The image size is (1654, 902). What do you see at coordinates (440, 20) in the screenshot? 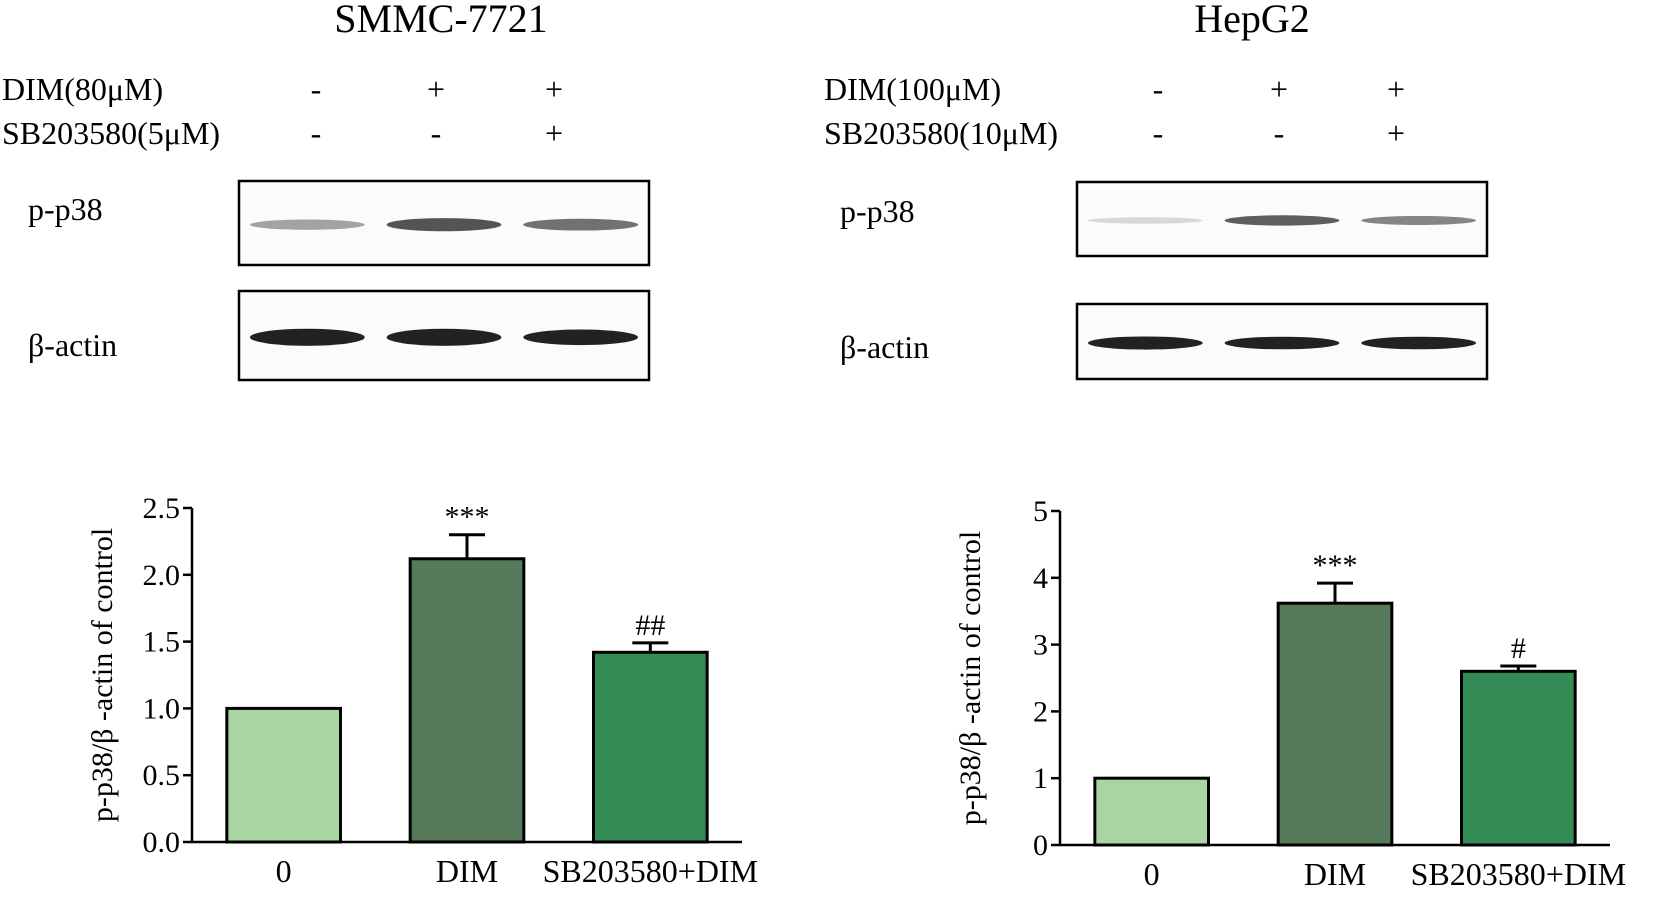
I see `panel-title: SMMC-7721` at bounding box center [440, 20].